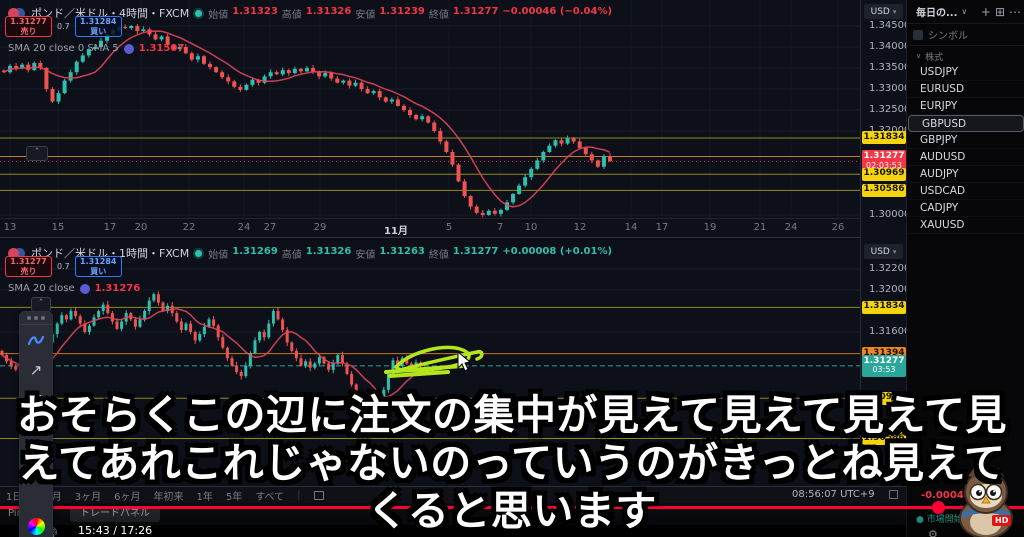 This screenshot has height=537, width=1024. What do you see at coordinates (291, 15) in the screenshot?
I see `ohlc-label: 高値` at bounding box center [291, 15].